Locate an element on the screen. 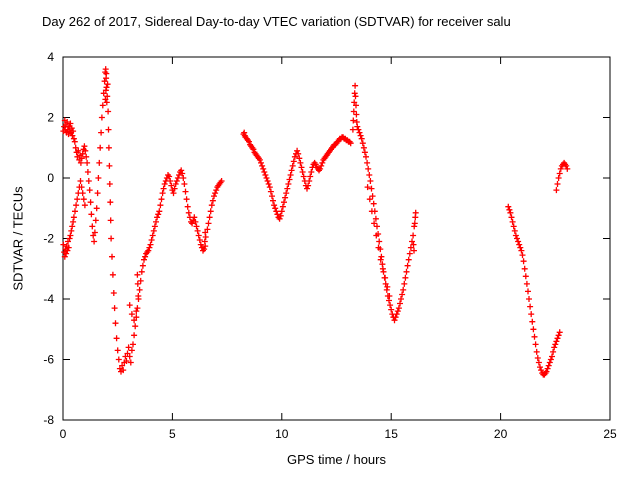 The width and height of the screenshot is (640, 480). y-tick-label: -8 is located at coordinates (48, 420).